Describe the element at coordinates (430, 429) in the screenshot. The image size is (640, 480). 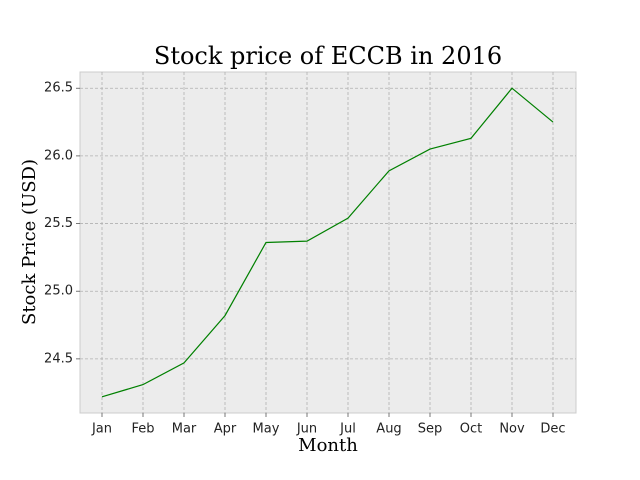
I see `x-tick-label: Sep` at that location.